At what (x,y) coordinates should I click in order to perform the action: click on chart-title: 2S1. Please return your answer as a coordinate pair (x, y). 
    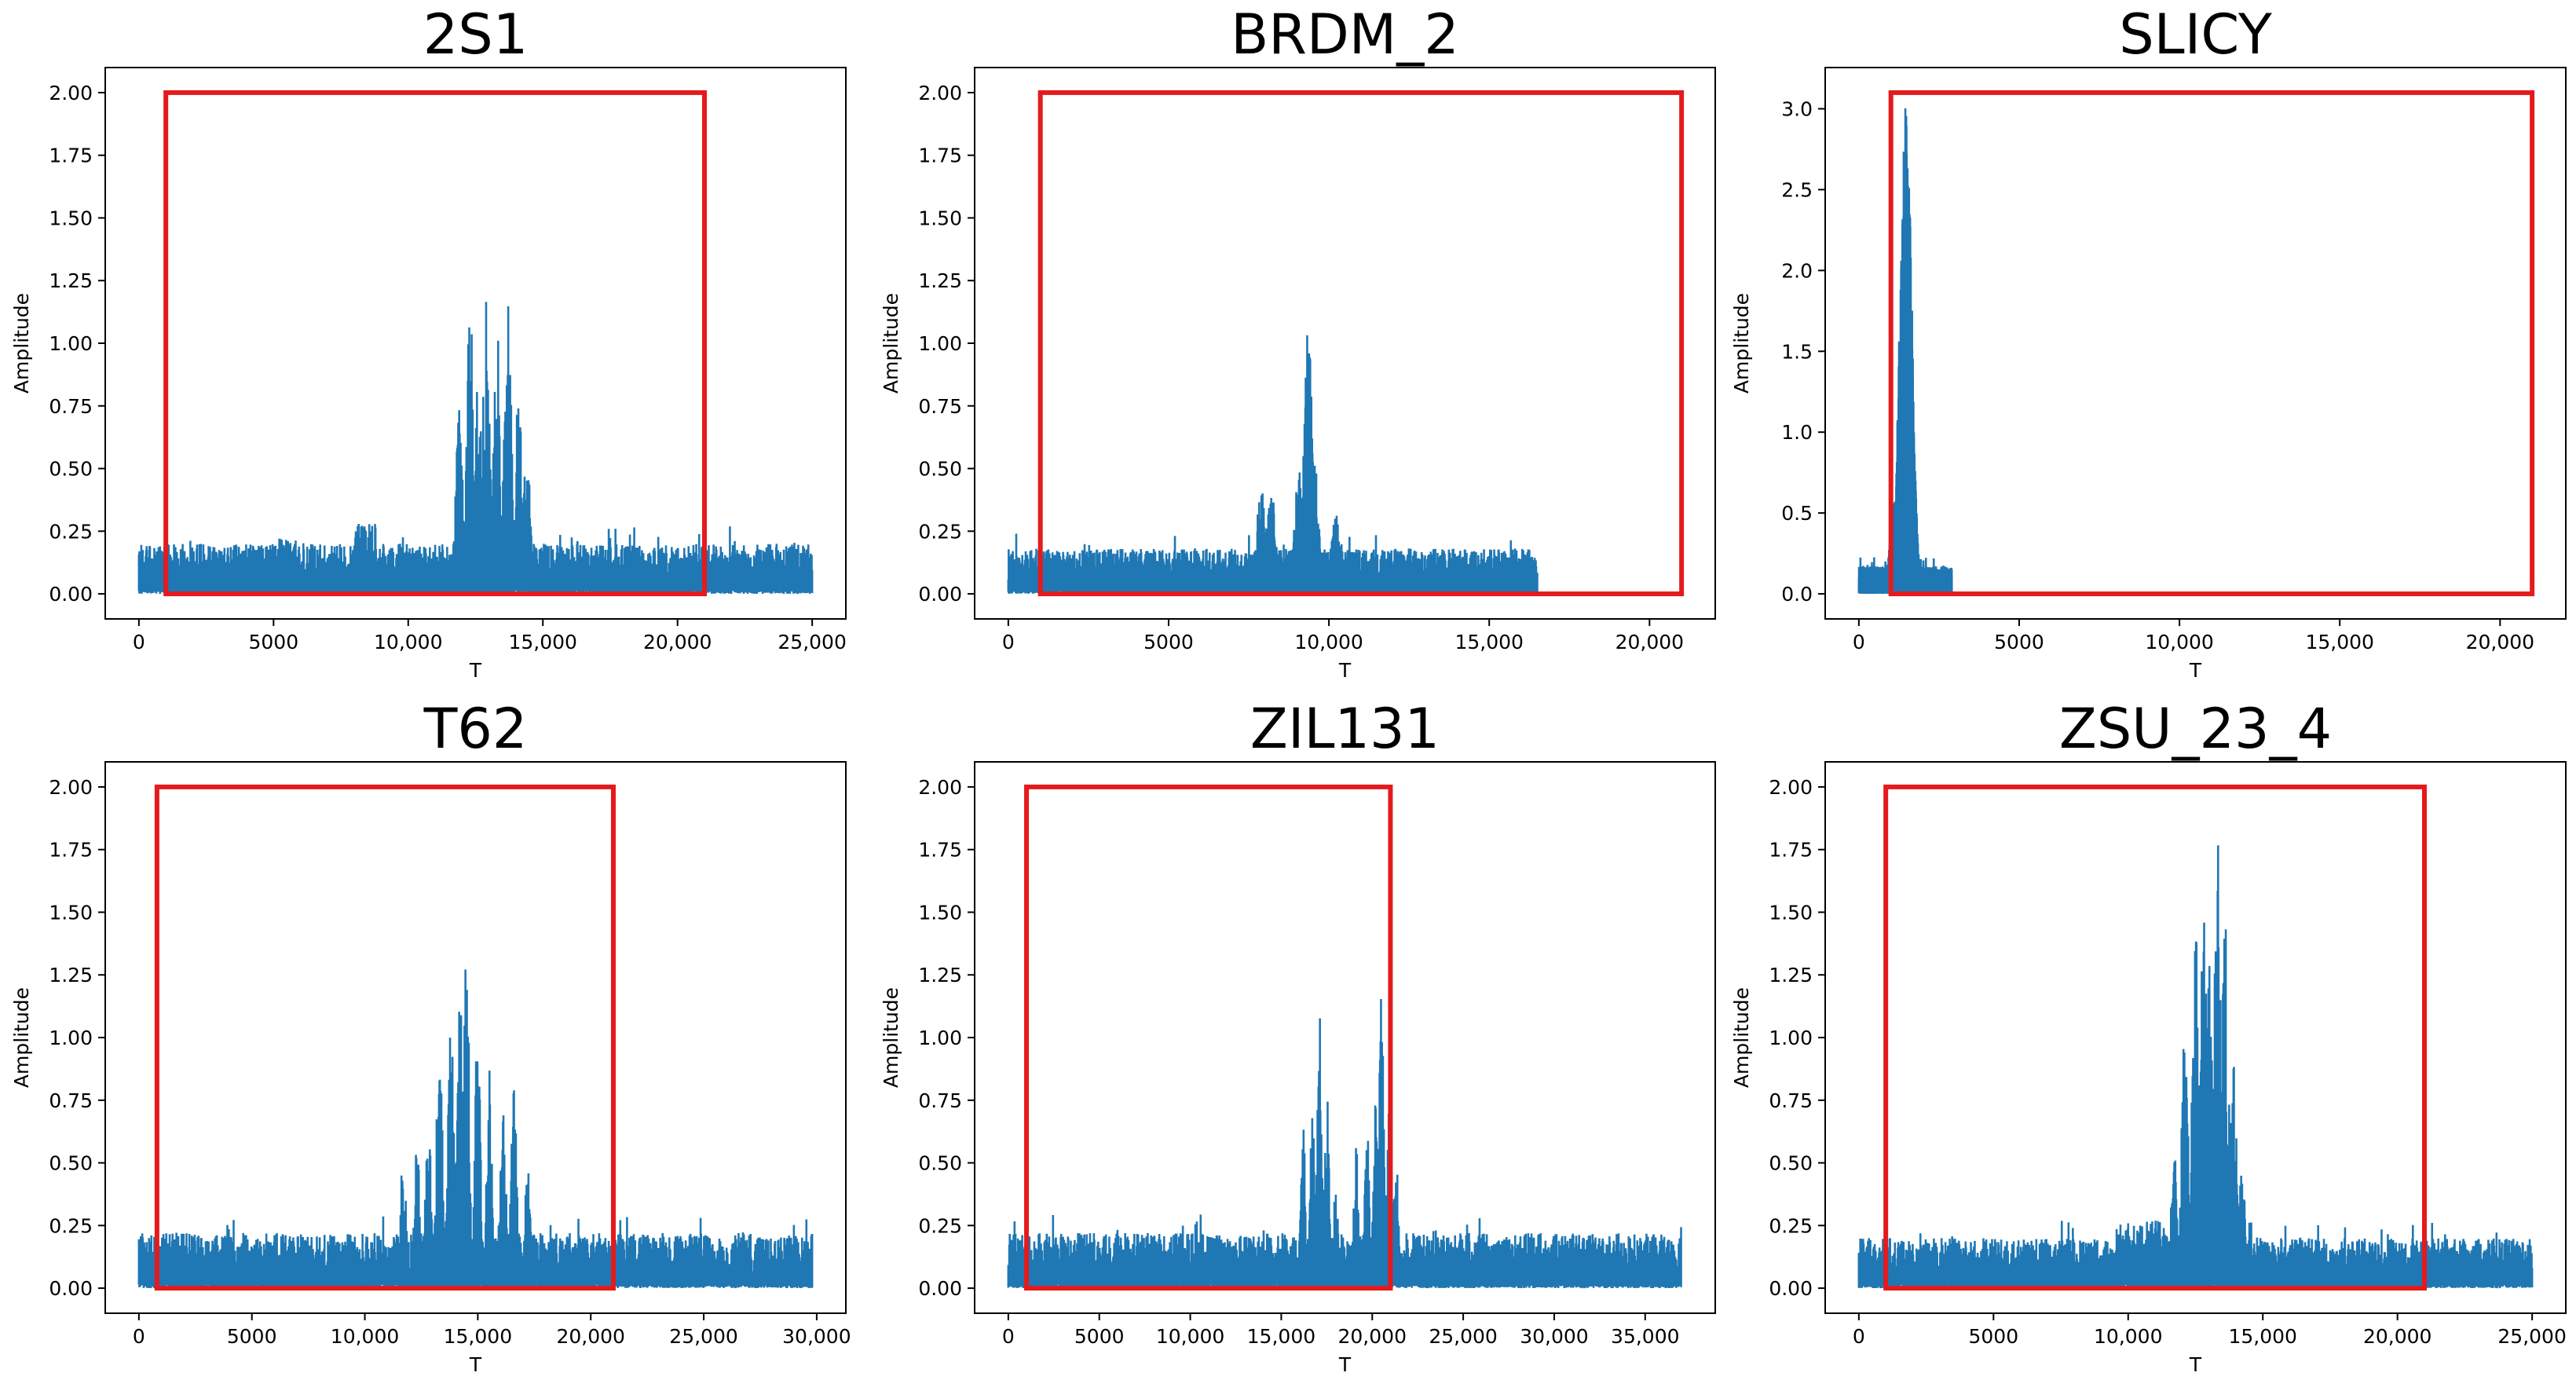
    Looking at the image, I should click on (476, 34).